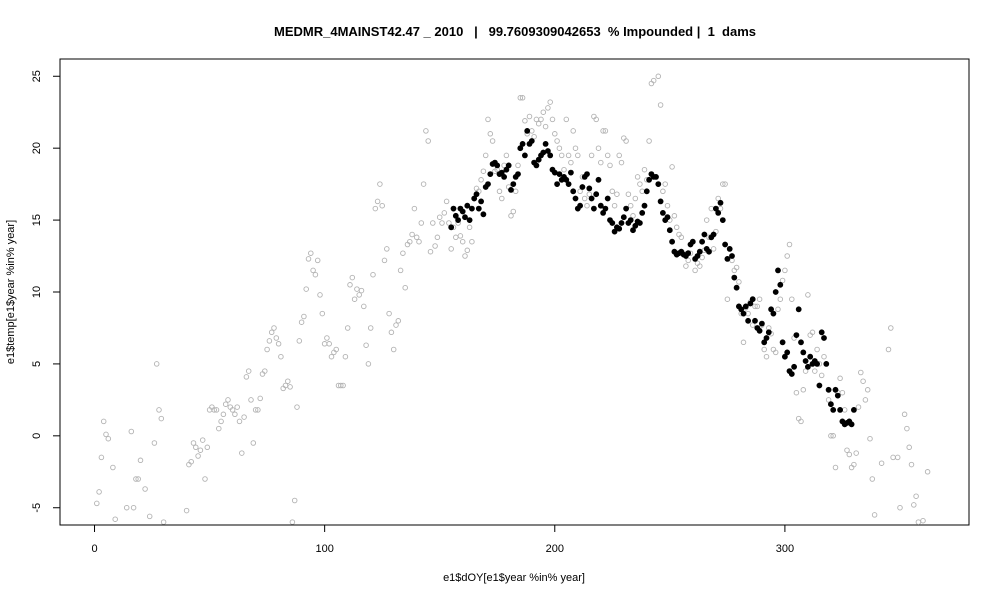 The image size is (1000, 600). I want to click on x-axis-label: e1$dOY[e1$year %in% year], so click(514, 578).